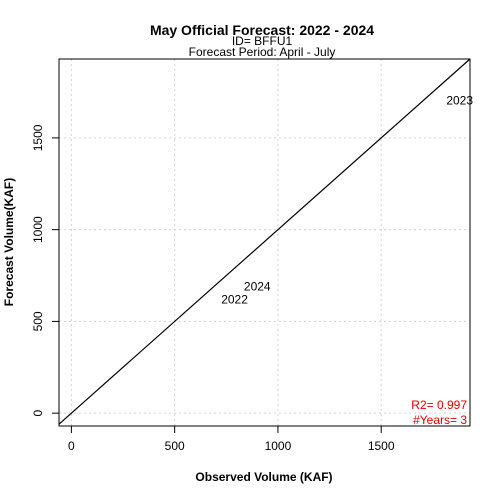 This screenshot has width=500, height=500. What do you see at coordinates (439, 405) in the screenshot?
I see `r2-stat: R2= 0.997` at bounding box center [439, 405].